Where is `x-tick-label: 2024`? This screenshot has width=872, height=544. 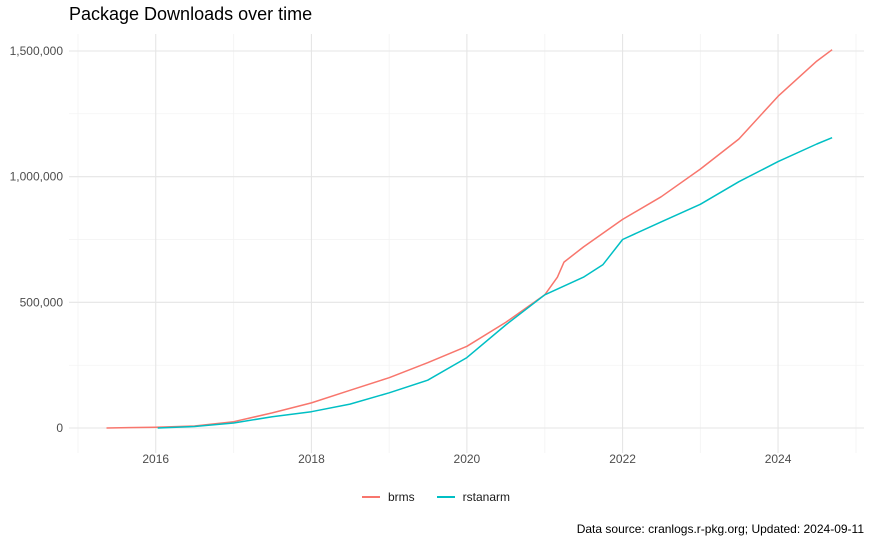 x-tick-label: 2024 is located at coordinates (778, 459).